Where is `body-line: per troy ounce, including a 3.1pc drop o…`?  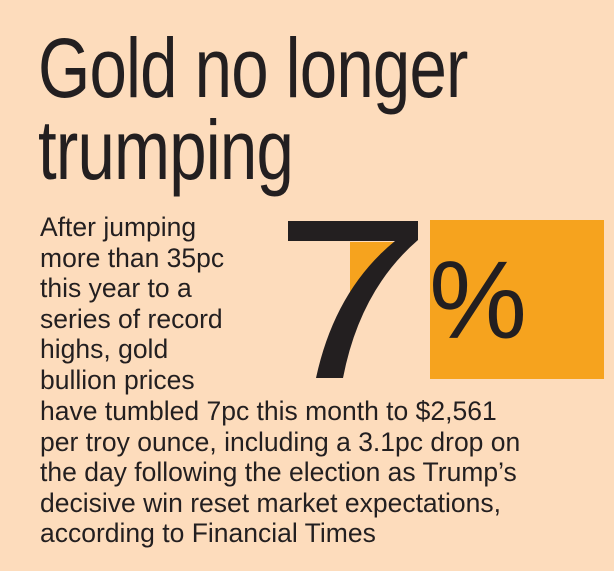 body-line: per troy ounce, including a 3.1pc drop o… is located at coordinates (280, 441).